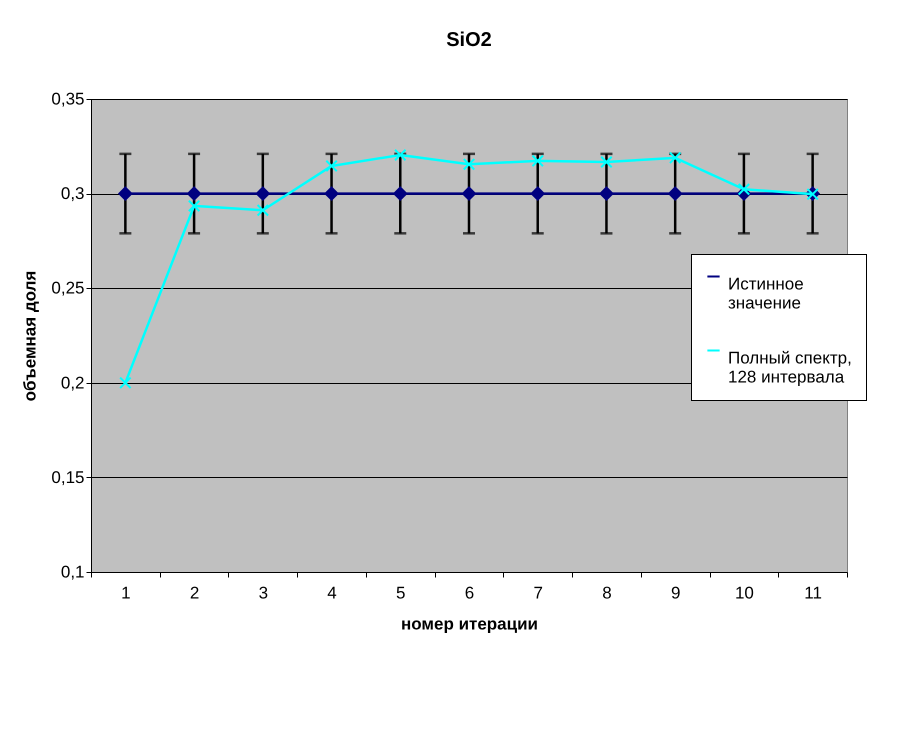 Image resolution: width=913 pixels, height=730 pixels. What do you see at coordinates (469, 624) in the screenshot?
I see `x-axis-title: номер итерации` at bounding box center [469, 624].